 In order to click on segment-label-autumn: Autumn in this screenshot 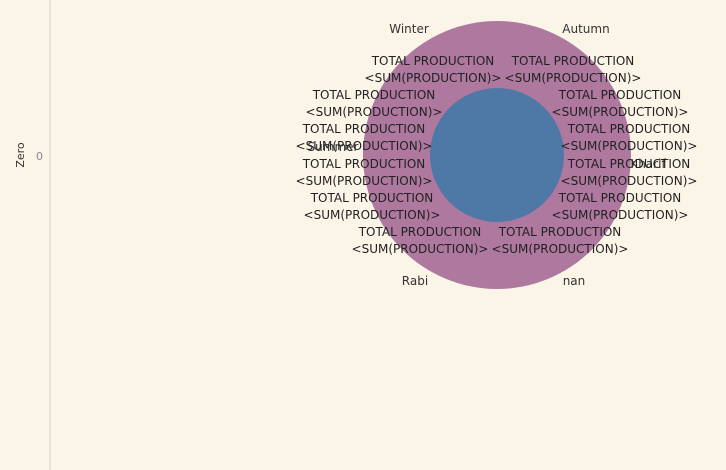, I will do `click(585, 29)`.